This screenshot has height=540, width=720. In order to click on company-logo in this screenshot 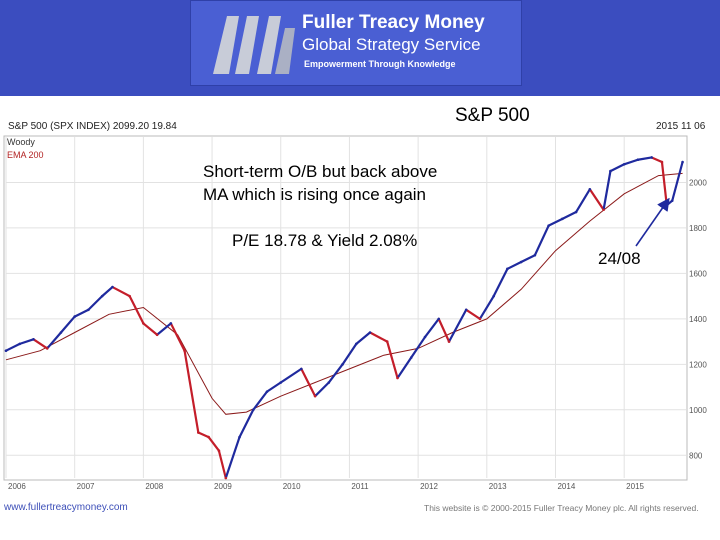, I will do `click(254, 45)`.